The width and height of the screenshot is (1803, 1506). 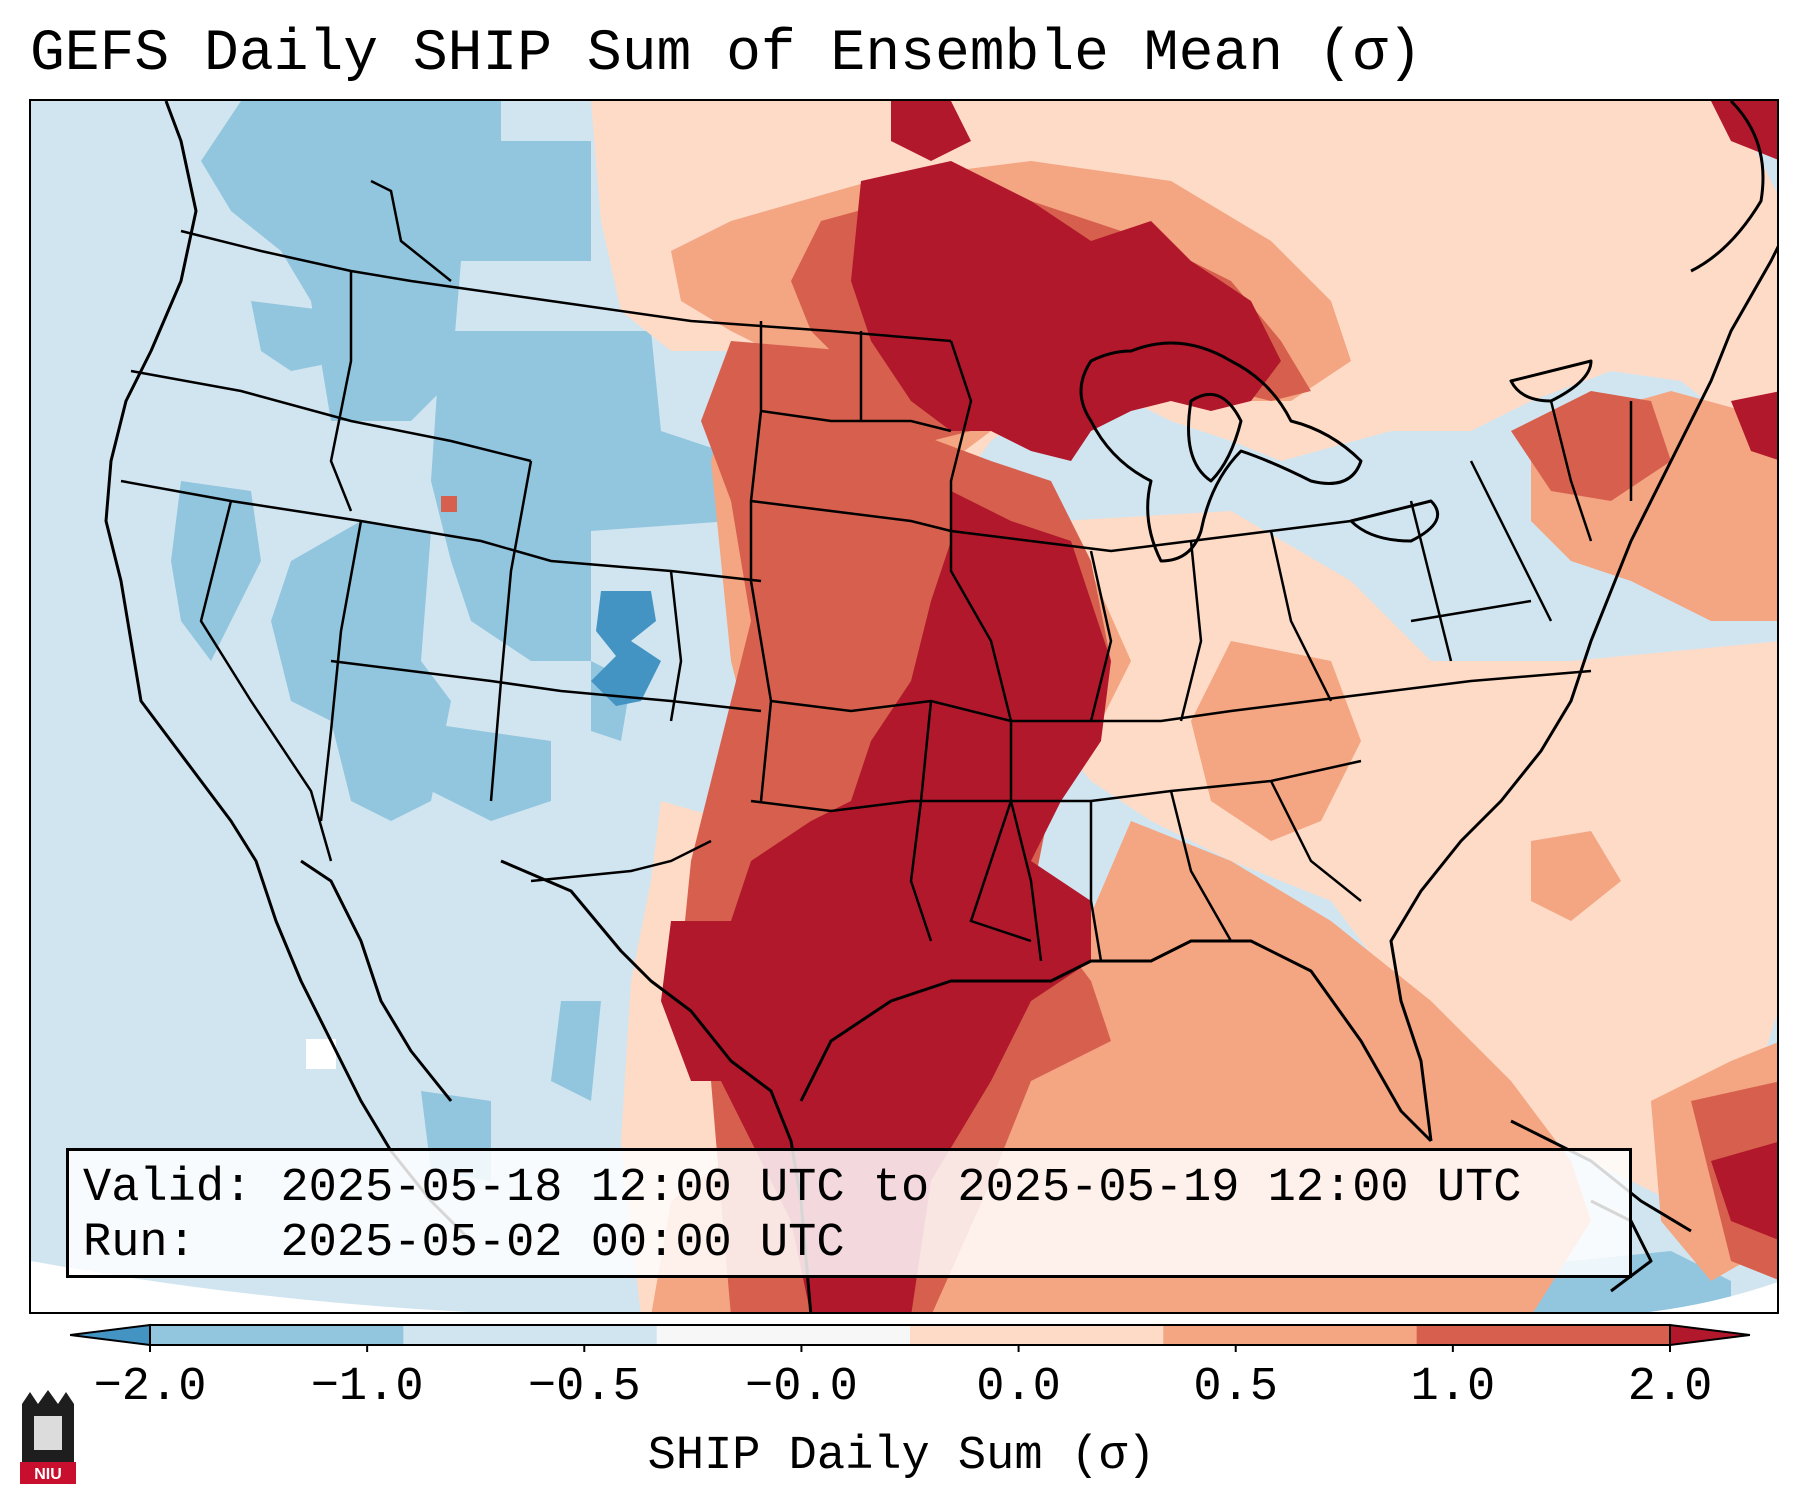 I want to click on niu-logo: NIU, so click(x=48, y=1437).